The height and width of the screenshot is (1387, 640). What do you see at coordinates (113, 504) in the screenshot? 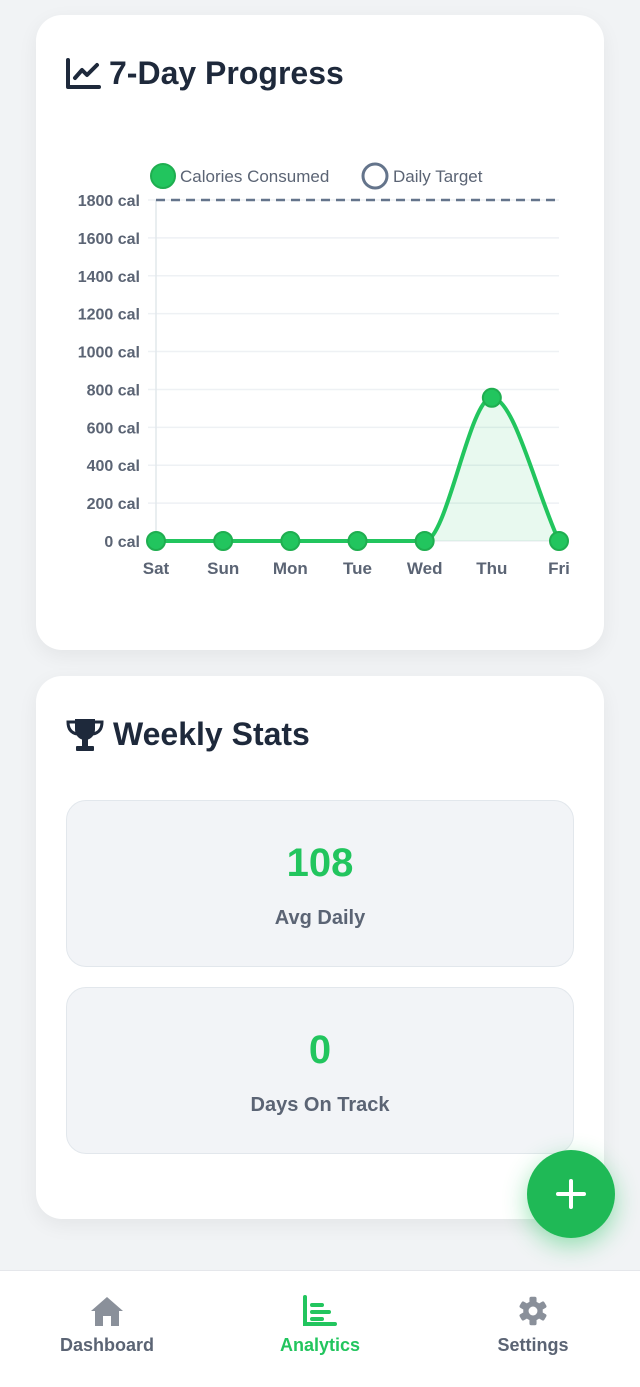
I see `y-tick-label: 200 cal` at bounding box center [113, 504].